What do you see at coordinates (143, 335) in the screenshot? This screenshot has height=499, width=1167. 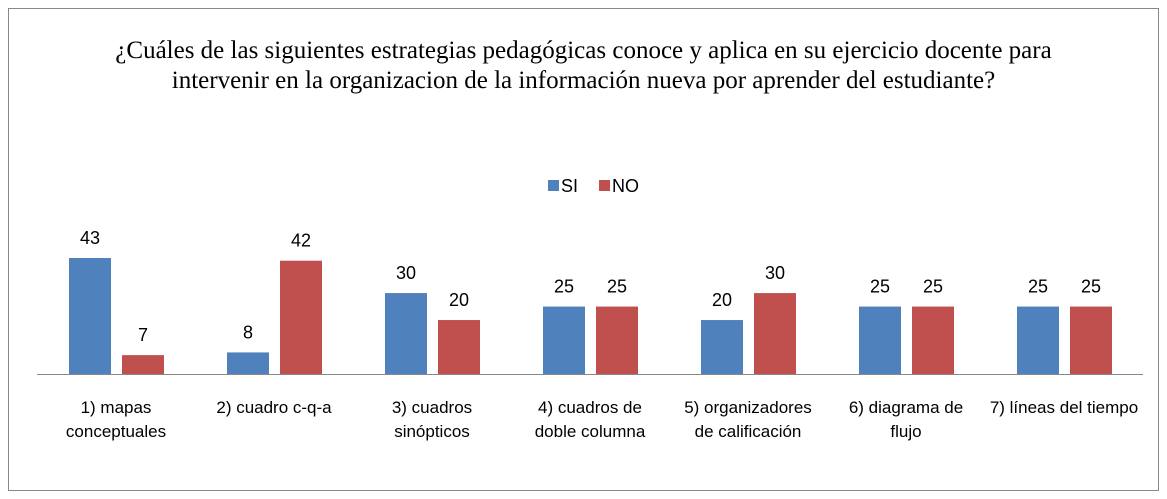 I see `data-label: 7` at bounding box center [143, 335].